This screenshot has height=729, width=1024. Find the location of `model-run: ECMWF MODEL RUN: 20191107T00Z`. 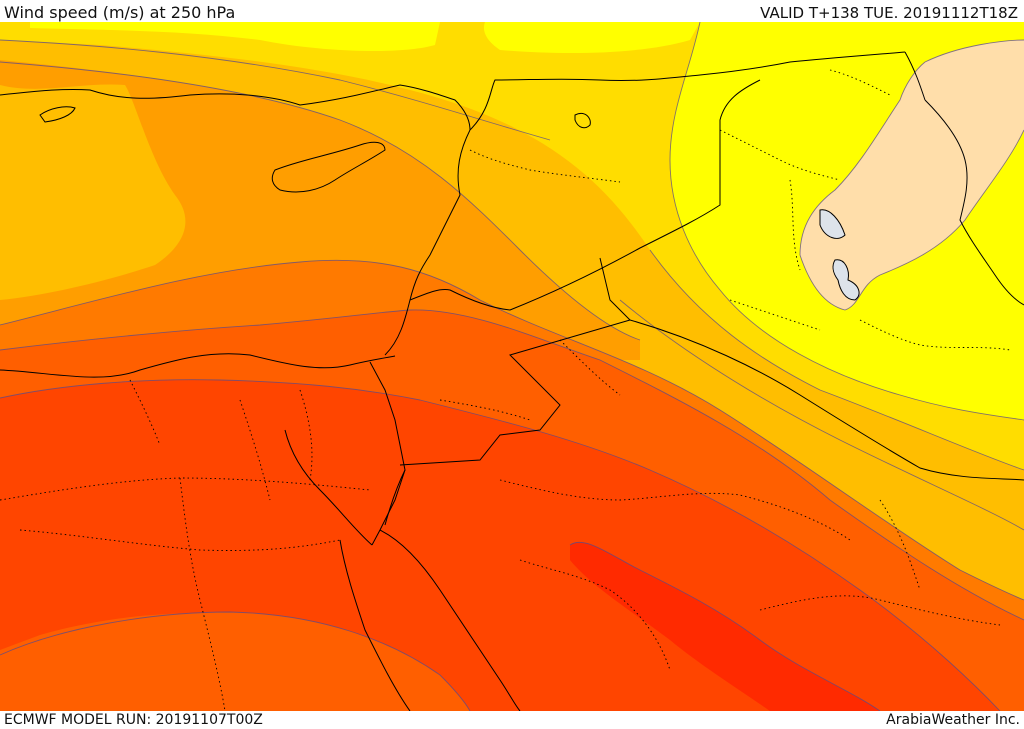

model-run: ECMWF MODEL RUN: 20191107T00Z is located at coordinates (133, 720).